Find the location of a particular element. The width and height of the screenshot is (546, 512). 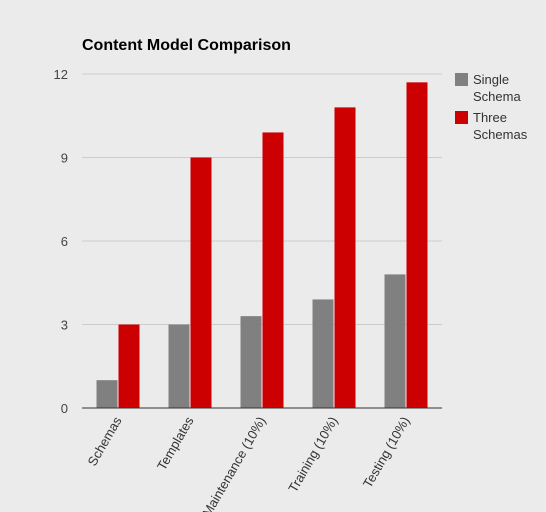

chart-title: Content Model Comparison is located at coordinates (186, 45).